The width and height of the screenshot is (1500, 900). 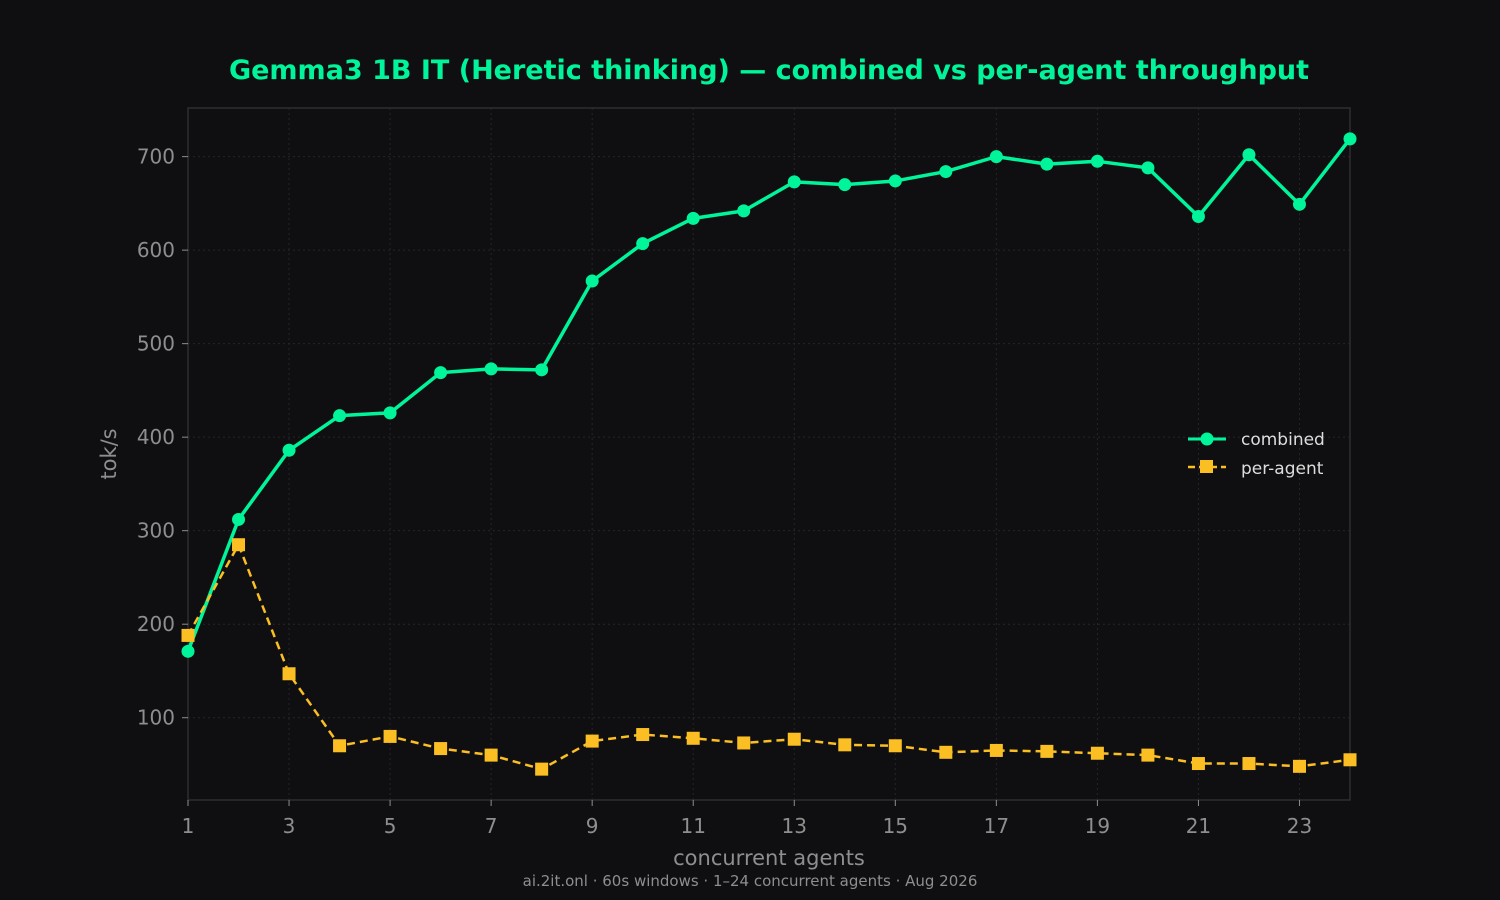 What do you see at coordinates (188, 826) in the screenshot?
I see `x-tick-label: 1` at bounding box center [188, 826].